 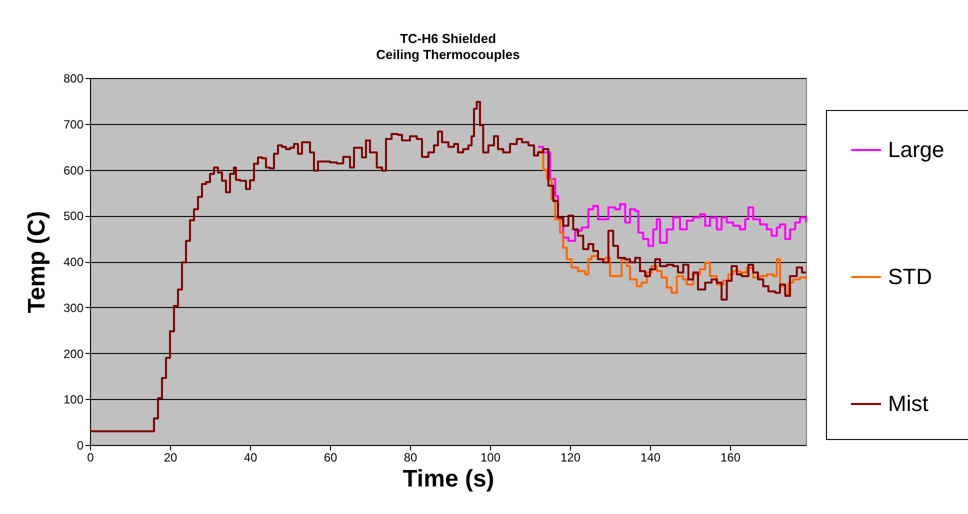 What do you see at coordinates (910, 276) in the screenshot?
I see `legend-label: STD` at bounding box center [910, 276].